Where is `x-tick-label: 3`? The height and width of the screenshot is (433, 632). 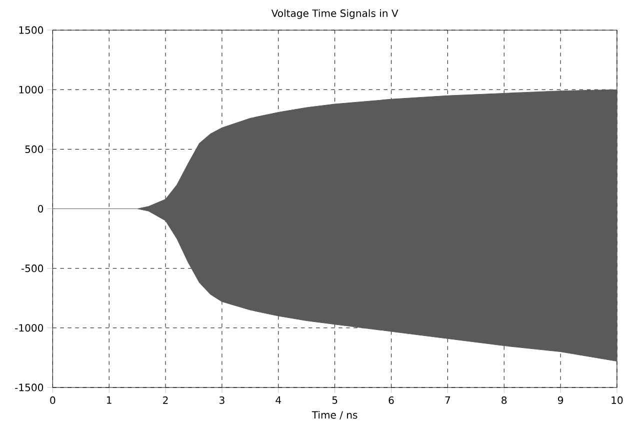
x-tick-label: 3 is located at coordinates (222, 400).